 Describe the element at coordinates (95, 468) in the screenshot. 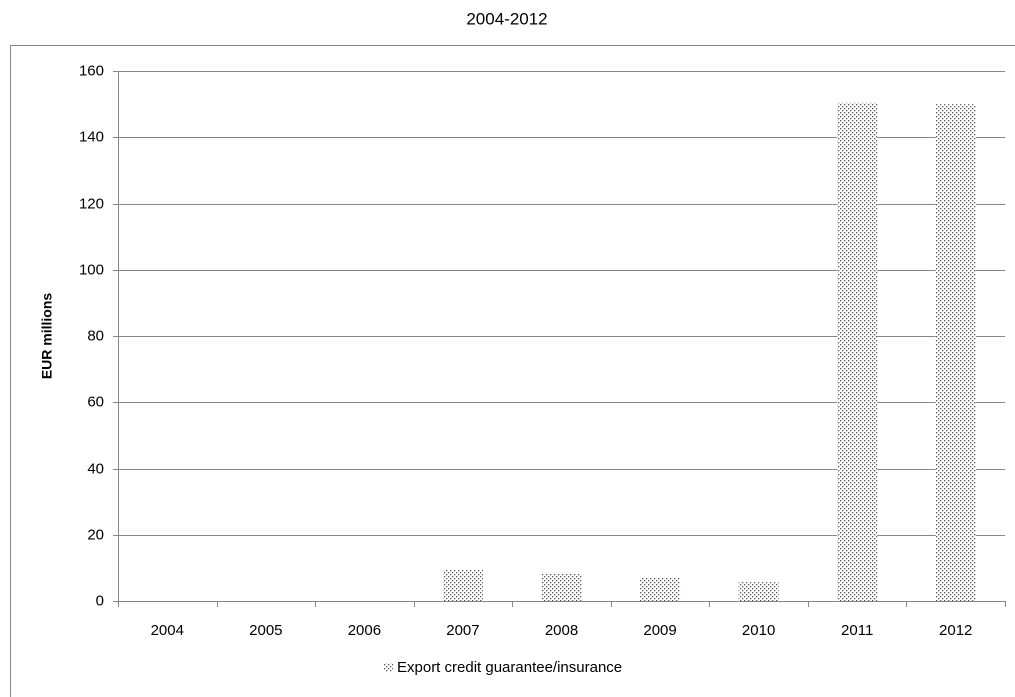

I see `y-tick-label: 40` at that location.